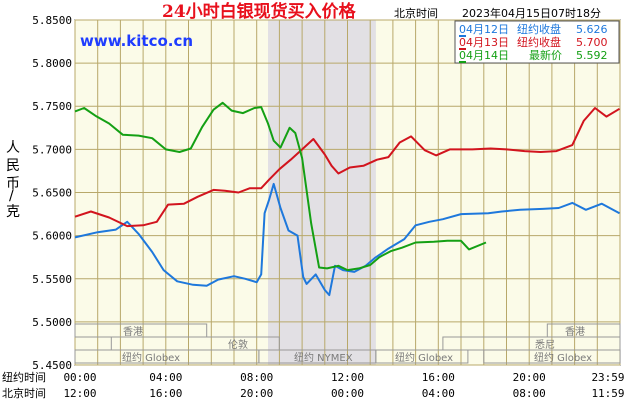 The height and width of the screenshot is (400, 630). What do you see at coordinates (52, 322) in the screenshot?
I see `y-tick-label: 5.5000` at bounding box center [52, 322].